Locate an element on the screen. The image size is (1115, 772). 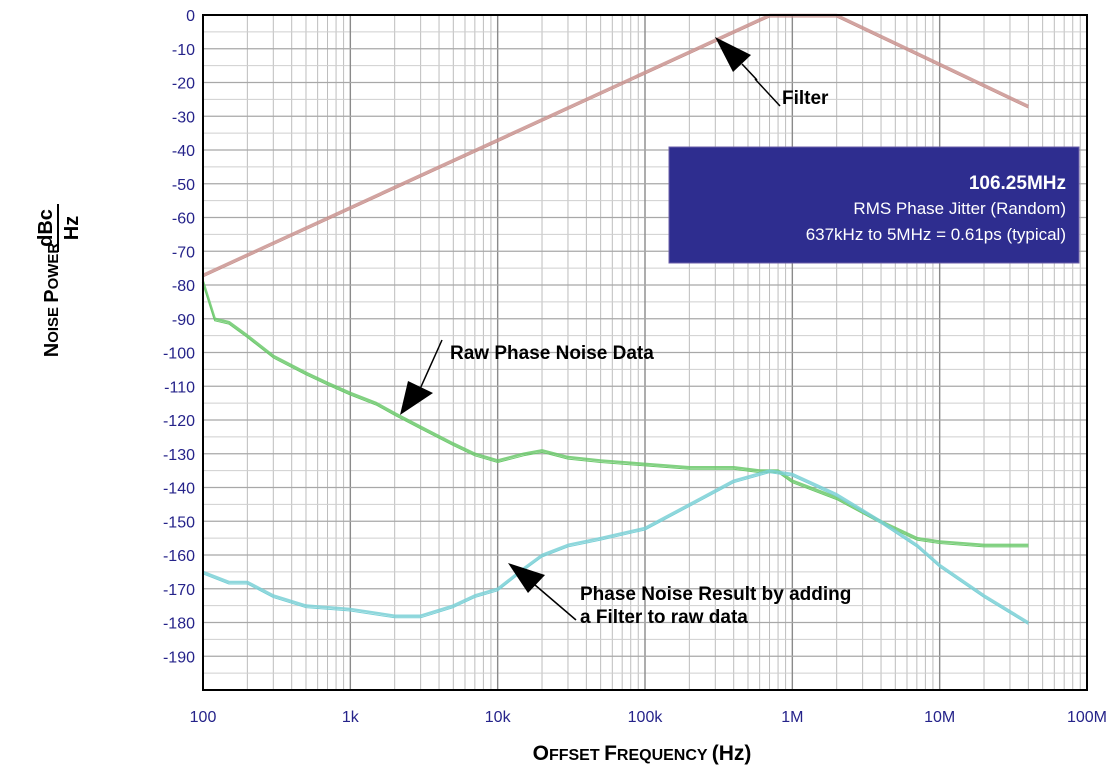
series-line-result is located at coordinates (616, 546).